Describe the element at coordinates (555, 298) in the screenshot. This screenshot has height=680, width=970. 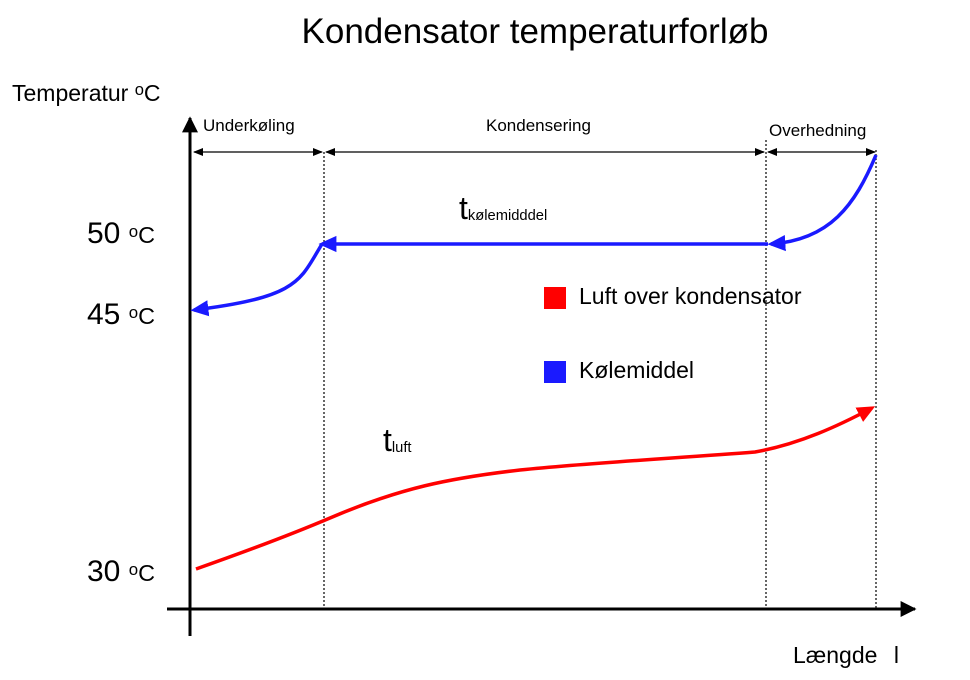
I see `legend-swatch-air` at that location.